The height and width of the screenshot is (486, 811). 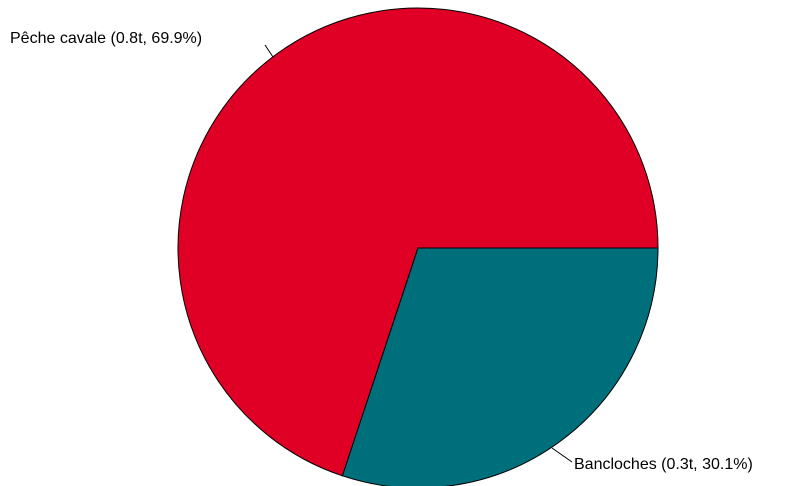 What do you see at coordinates (106, 38) in the screenshot?
I see `pie-slice-label: Pêche cavale (0.8t, 69.9%)` at bounding box center [106, 38].